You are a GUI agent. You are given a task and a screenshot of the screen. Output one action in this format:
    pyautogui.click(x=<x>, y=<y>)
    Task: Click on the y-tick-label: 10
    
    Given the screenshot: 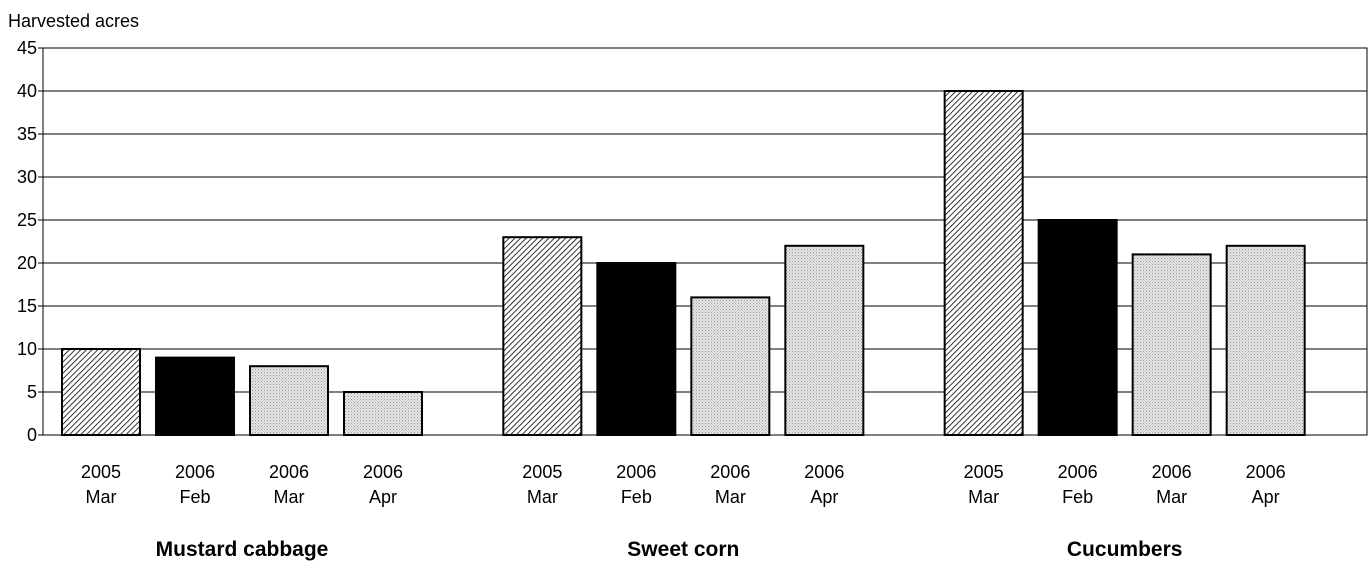 What is the action you would take?
    pyautogui.click(x=27, y=349)
    